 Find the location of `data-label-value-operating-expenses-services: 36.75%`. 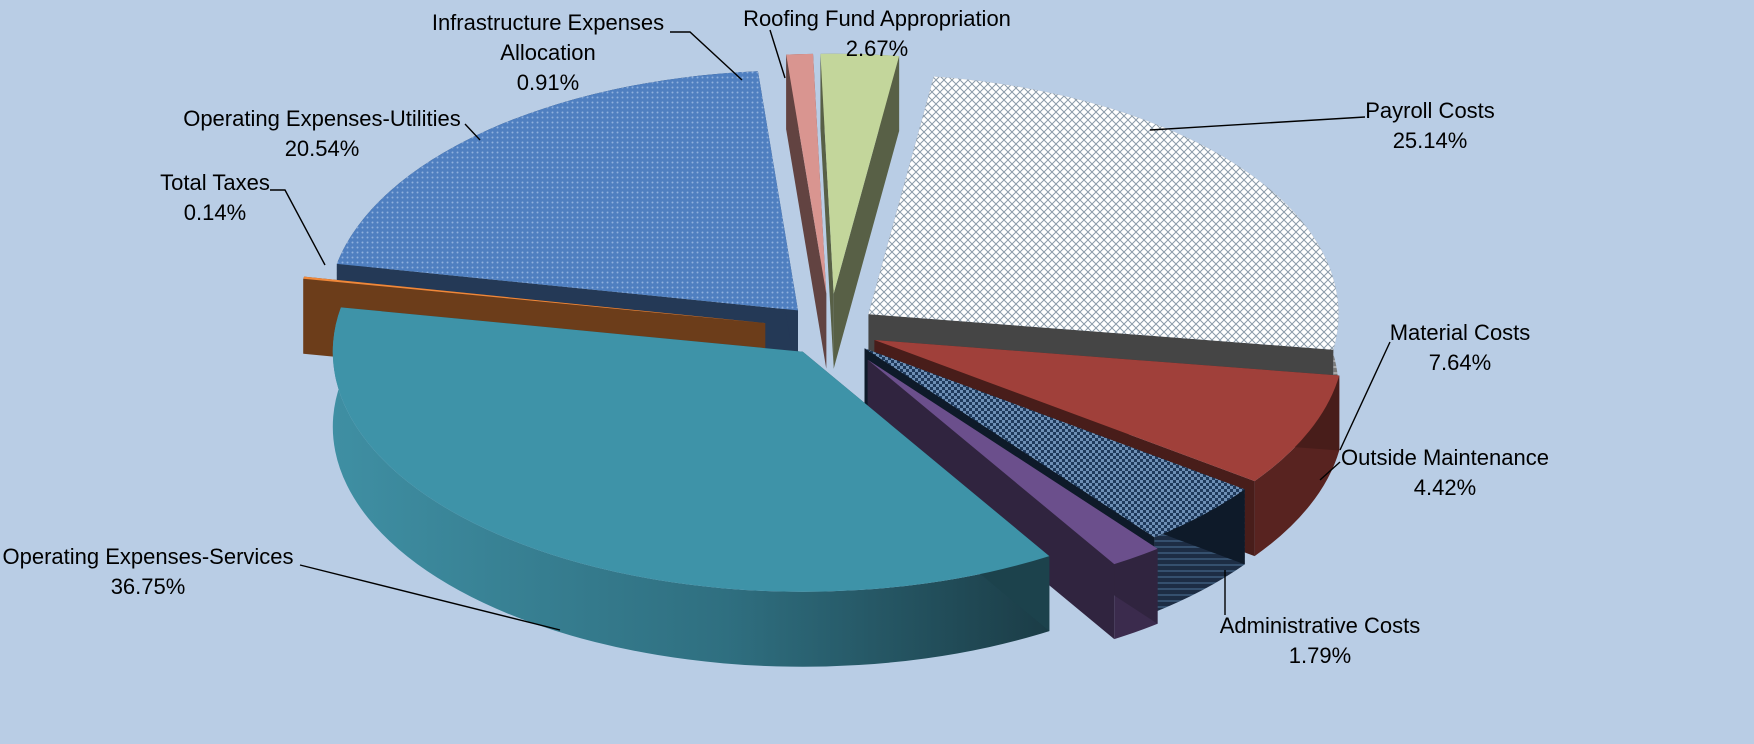

data-label-value-operating-expenses-services: 36.75% is located at coordinates (148, 586).